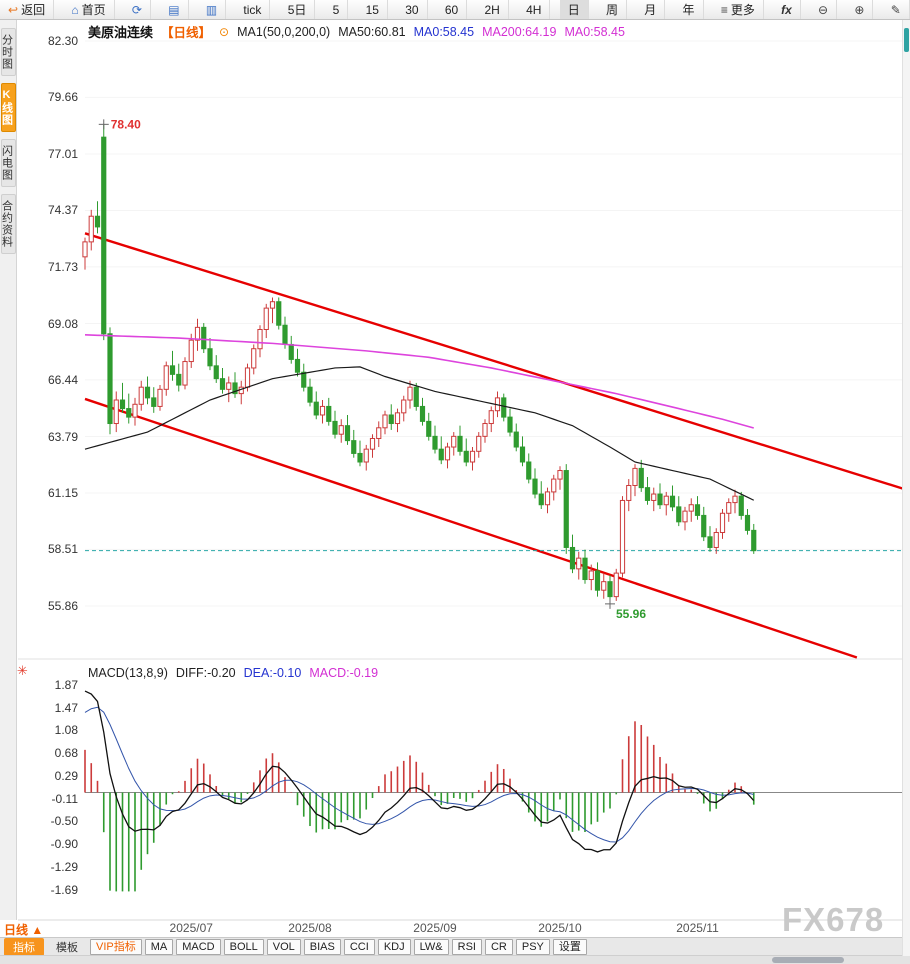  Describe the element at coordinates (452, 9) in the screenshot. I see `toolbar-button-60: 60` at that location.